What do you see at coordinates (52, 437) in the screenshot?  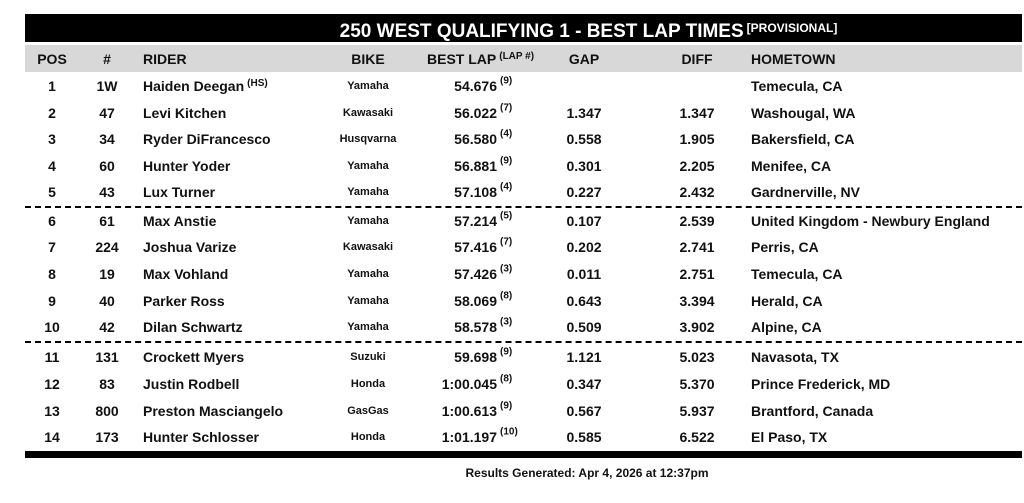 I see `cell-pos: 14` at bounding box center [52, 437].